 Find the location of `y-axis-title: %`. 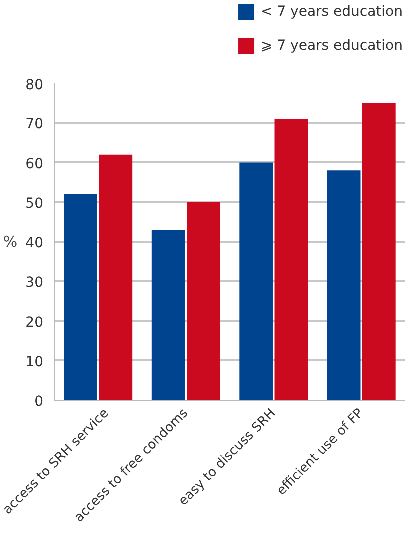

y-axis-title: % is located at coordinates (10, 242).